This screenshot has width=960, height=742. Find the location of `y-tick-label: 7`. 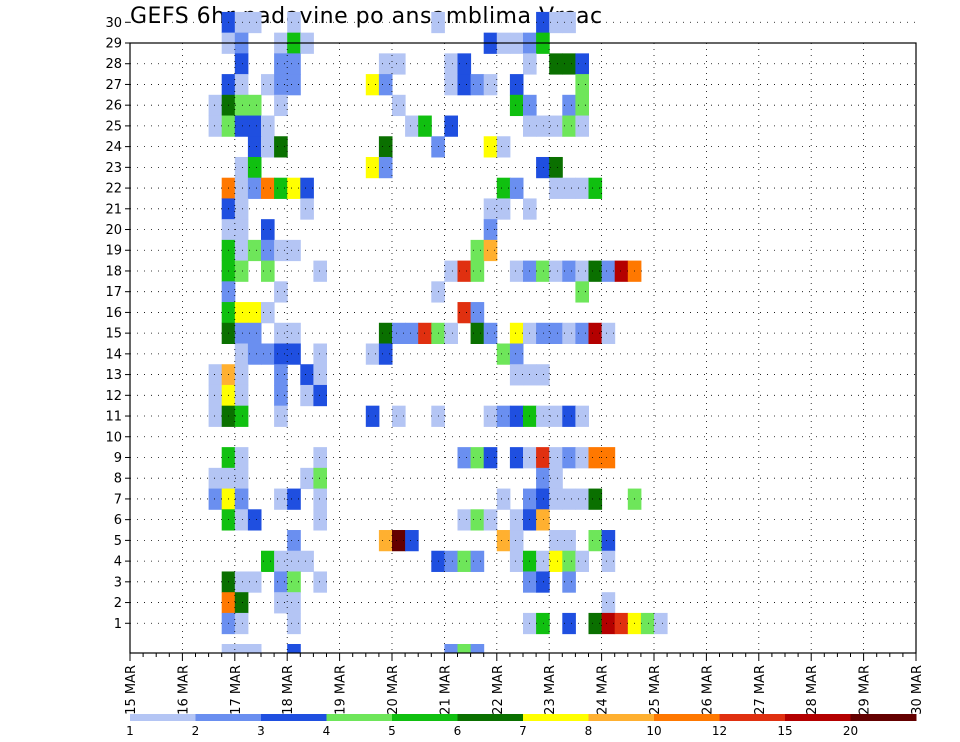

y-tick-label: 7 is located at coordinates (118, 499).